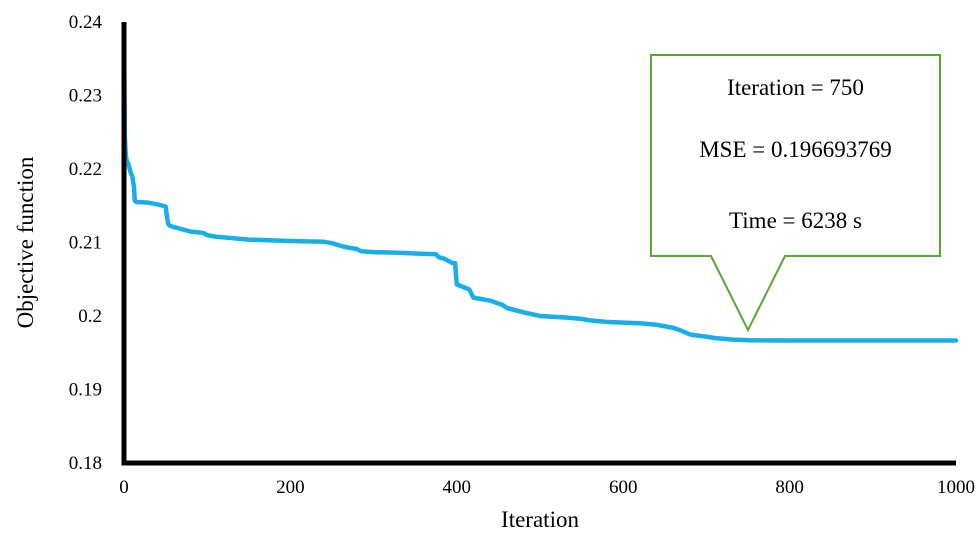 The width and height of the screenshot is (980, 539). Describe the element at coordinates (457, 487) in the screenshot. I see `x-tick-label: 400` at that location.